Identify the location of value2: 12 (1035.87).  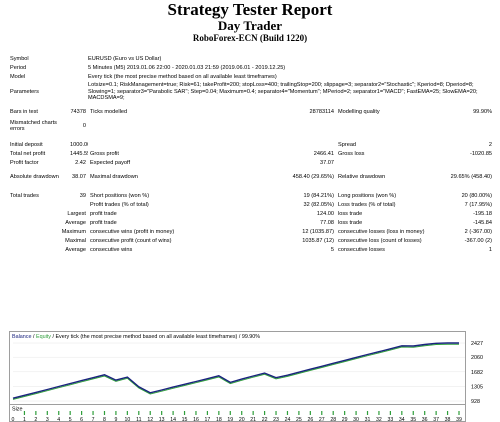
(318, 232).